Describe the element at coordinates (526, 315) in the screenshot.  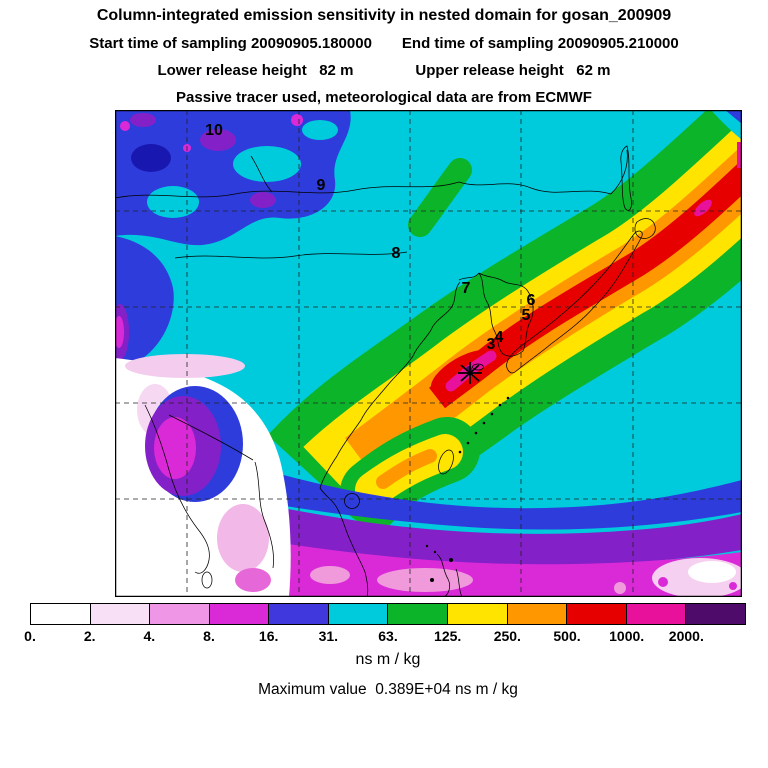
I see `trajectory-day-label: 5` at that location.